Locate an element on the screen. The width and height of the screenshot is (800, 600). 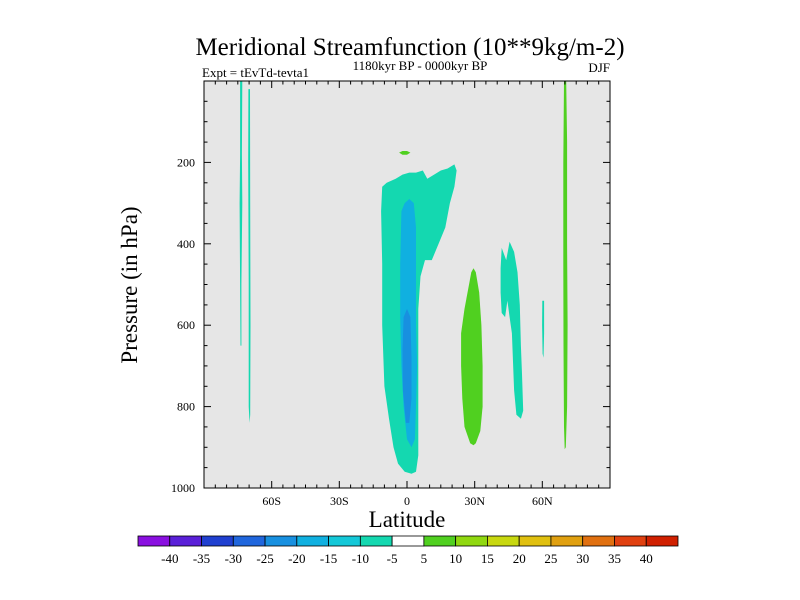
y-axis-label: Pressure (in hPa) is located at coordinates (129, 284).